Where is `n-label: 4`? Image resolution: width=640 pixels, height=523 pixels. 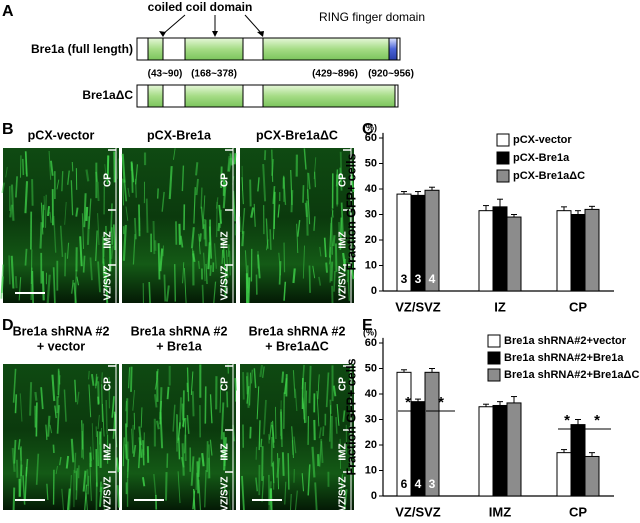 n-label: 4 is located at coordinates (432, 279).